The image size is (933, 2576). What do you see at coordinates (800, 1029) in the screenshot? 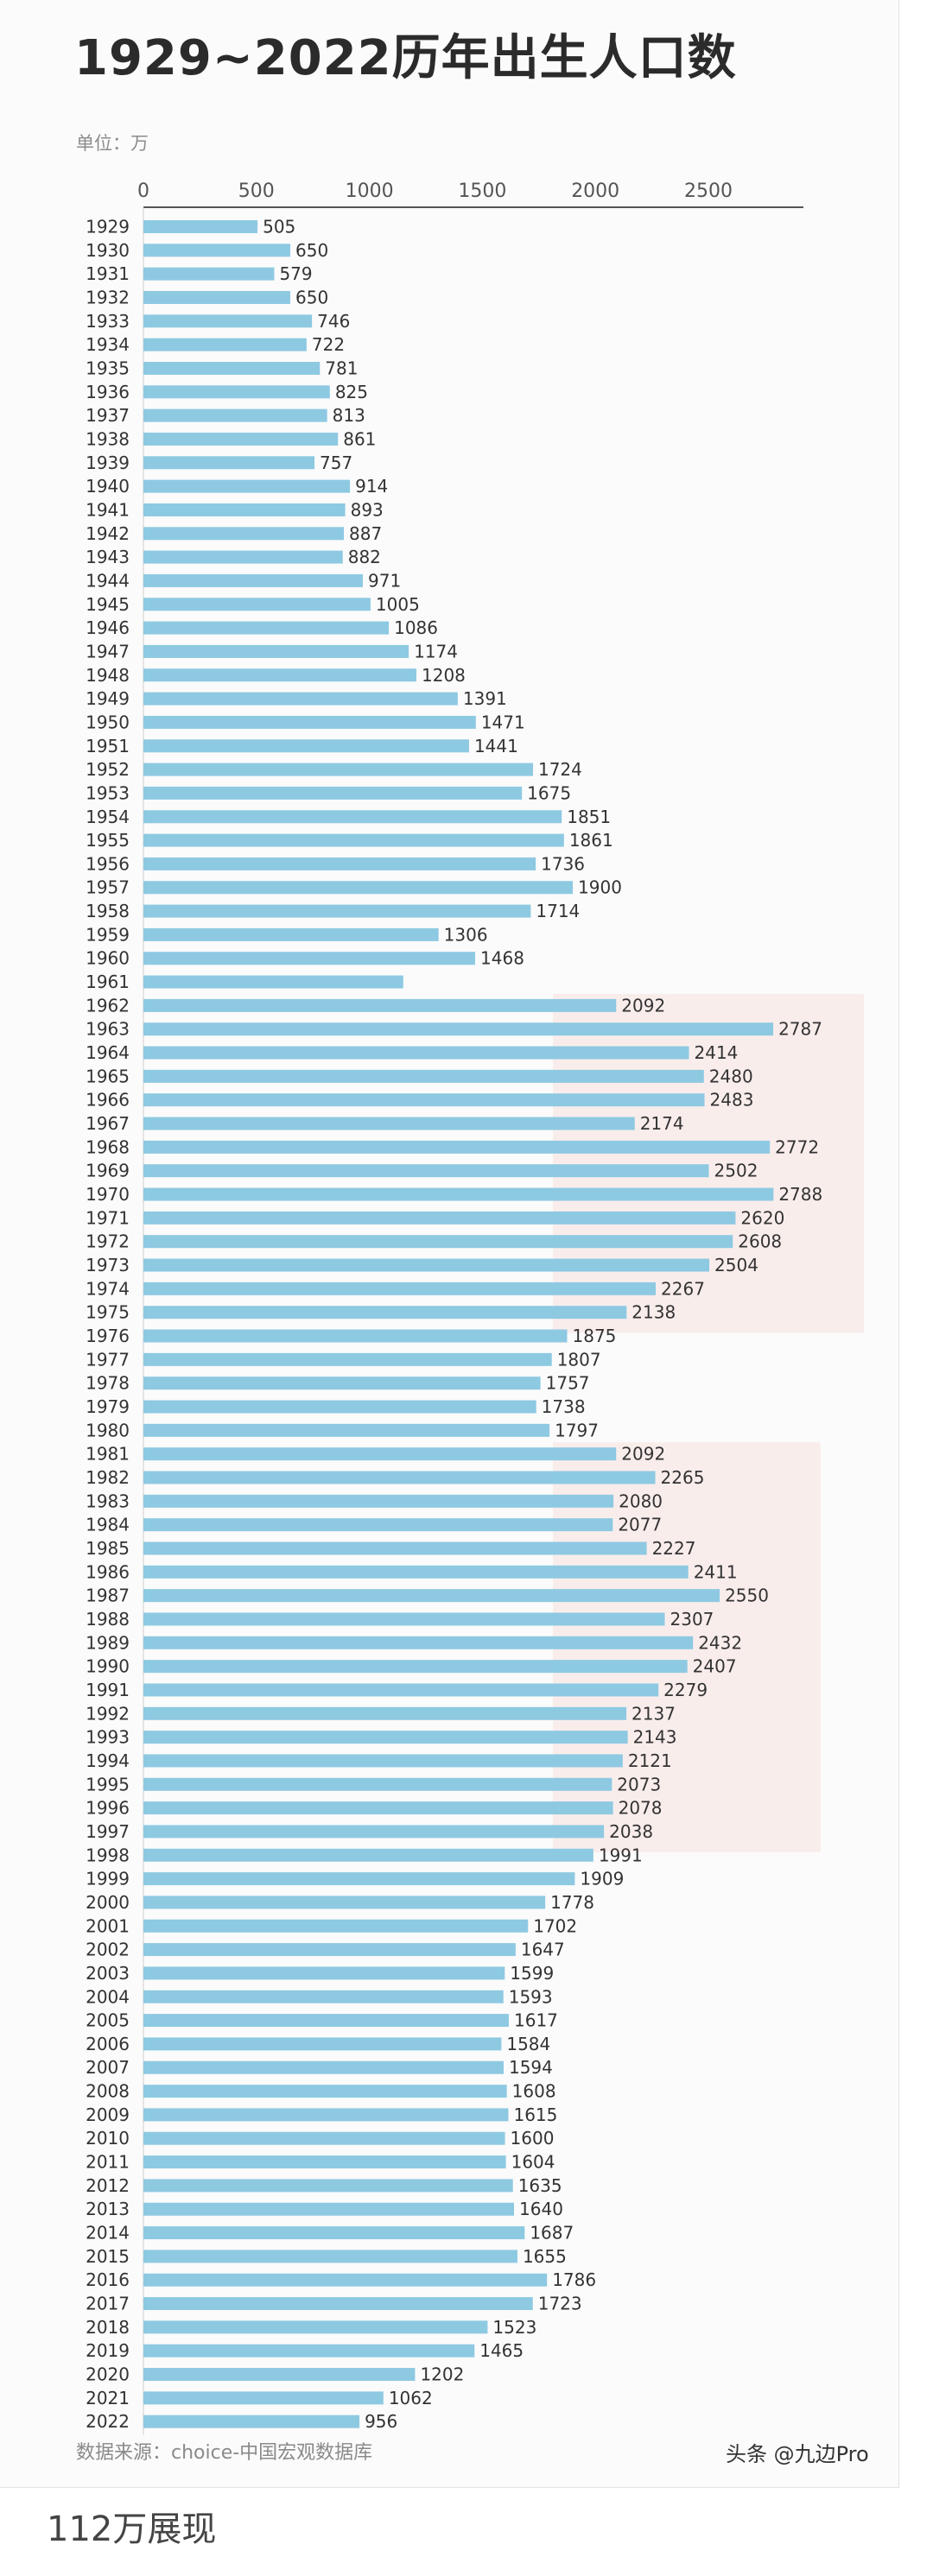
I see `data-label: 2787` at bounding box center [800, 1029].